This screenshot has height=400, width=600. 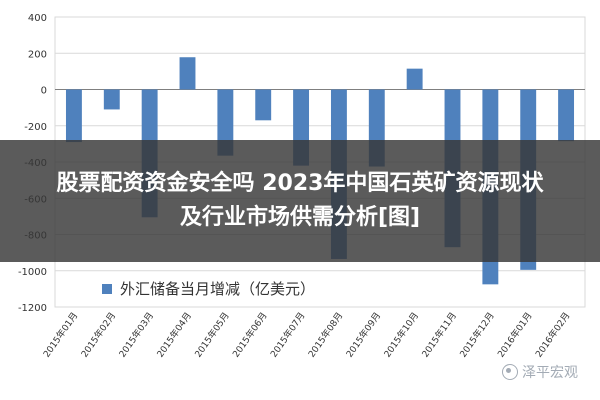 What do you see at coordinates (37, 18) in the screenshot?
I see `y-tick-label: 400` at bounding box center [37, 18].